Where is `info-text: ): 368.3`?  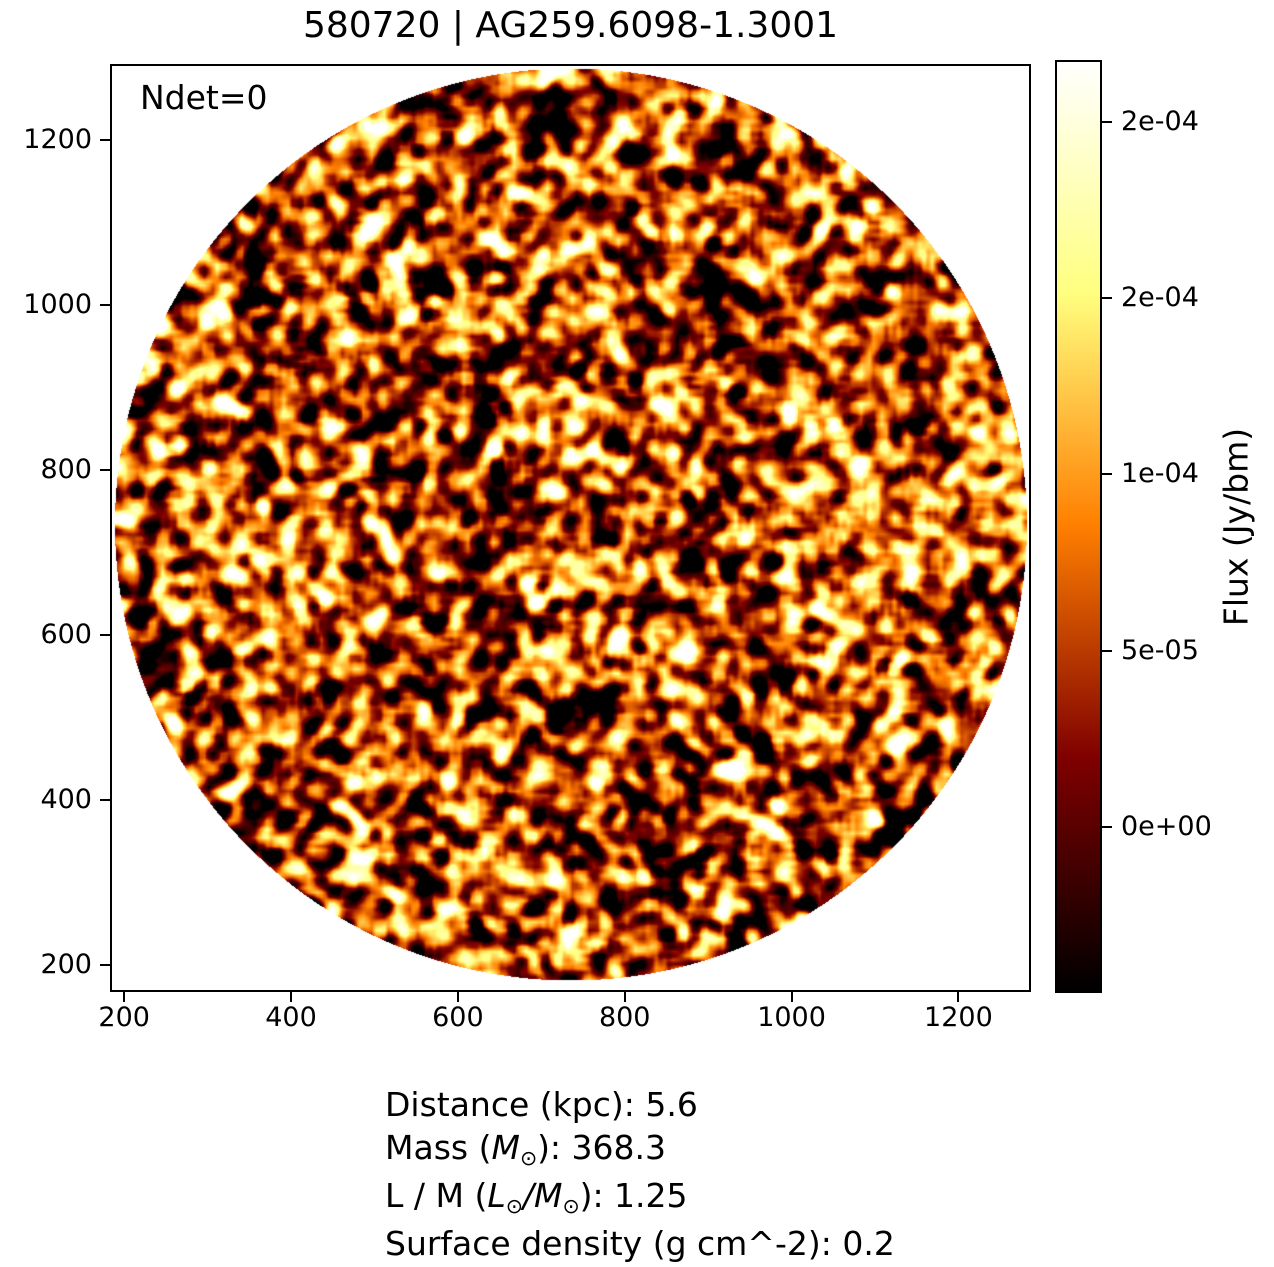
info-text: ): 368.3 is located at coordinates (602, 1147).